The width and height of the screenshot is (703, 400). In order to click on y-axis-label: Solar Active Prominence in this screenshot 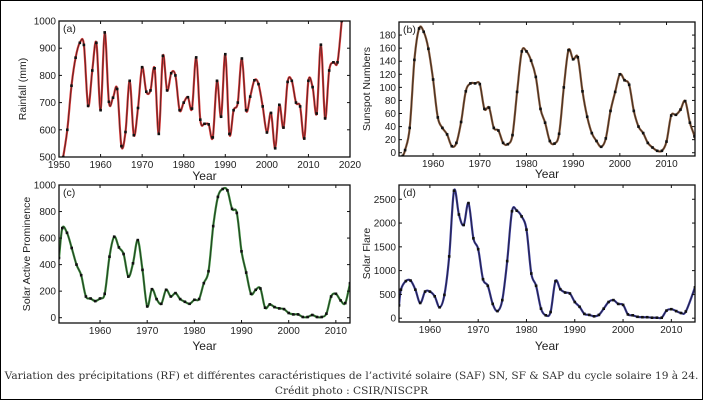, I will do `click(27, 254)`.